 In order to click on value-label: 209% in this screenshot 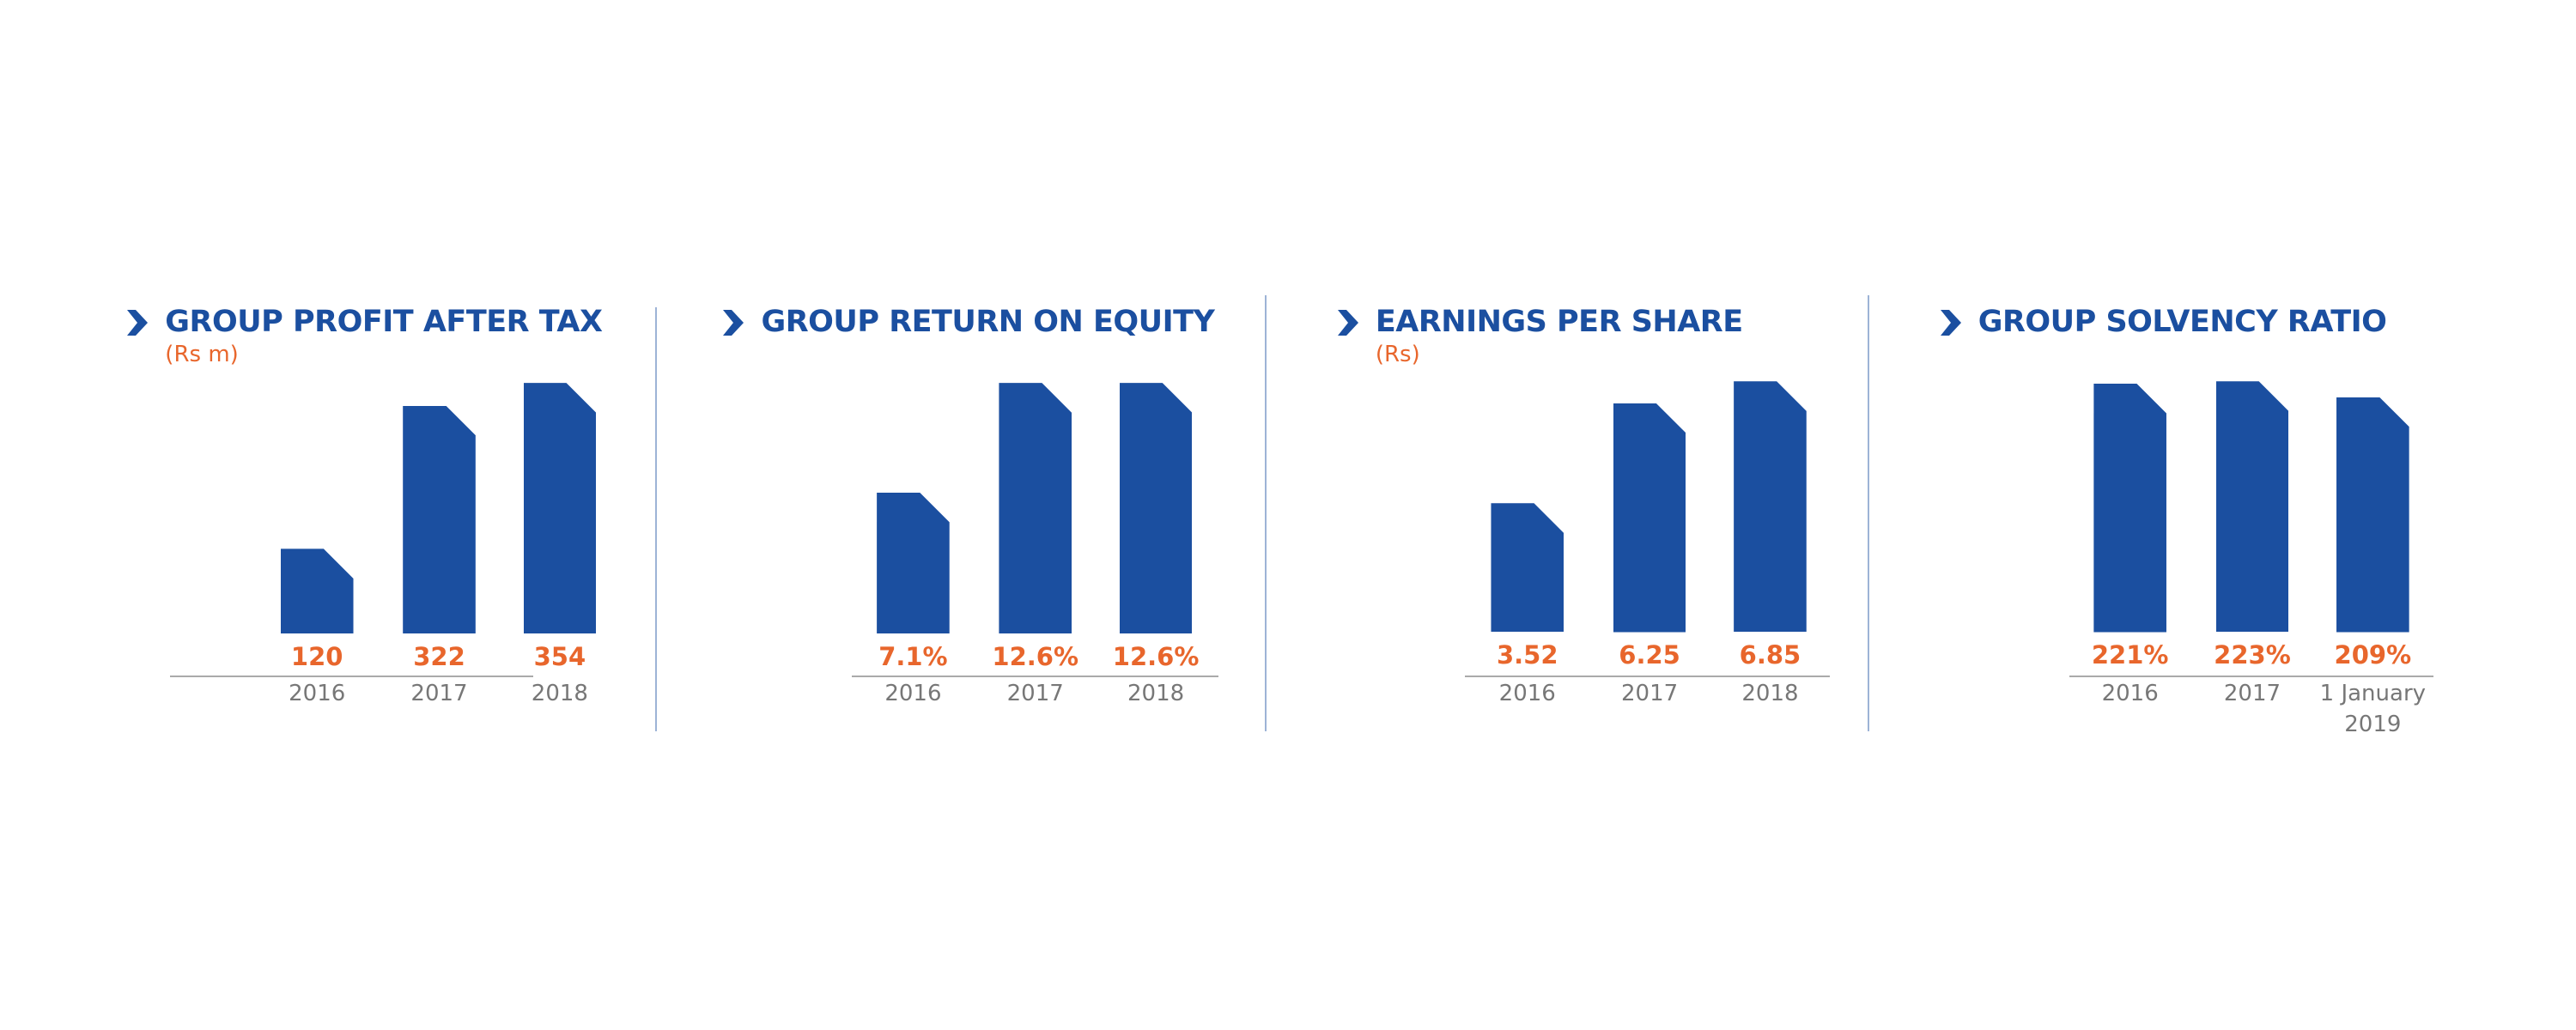, I will do `click(2373, 655)`.